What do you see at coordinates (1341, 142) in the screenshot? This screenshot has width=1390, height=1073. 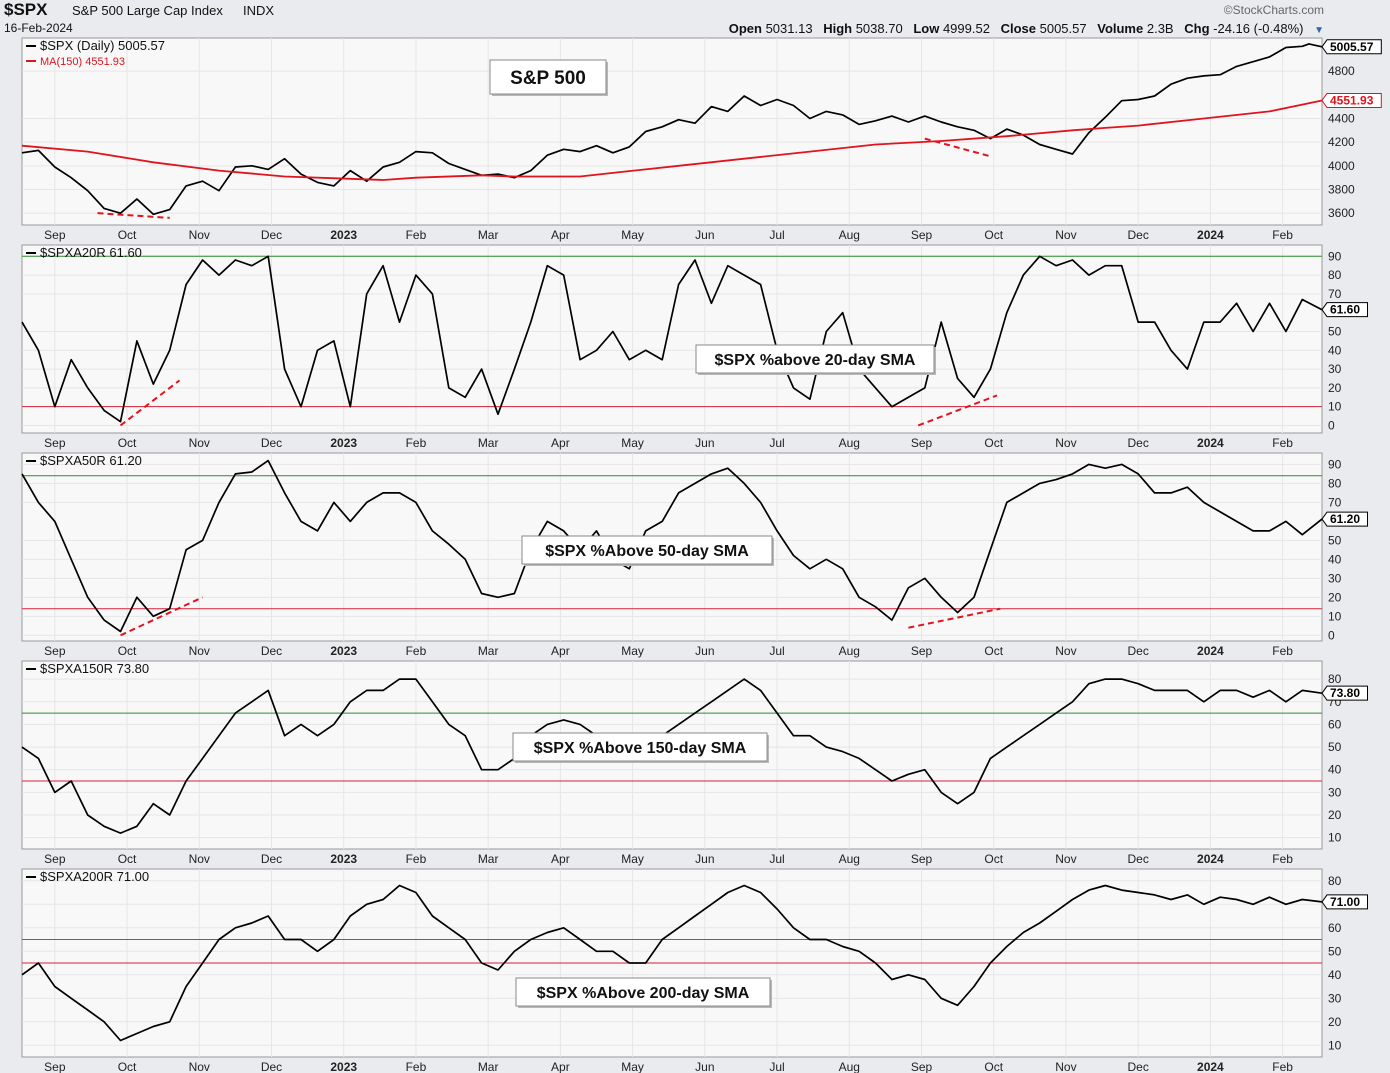 I see `y-tick-label: 4200` at bounding box center [1341, 142].